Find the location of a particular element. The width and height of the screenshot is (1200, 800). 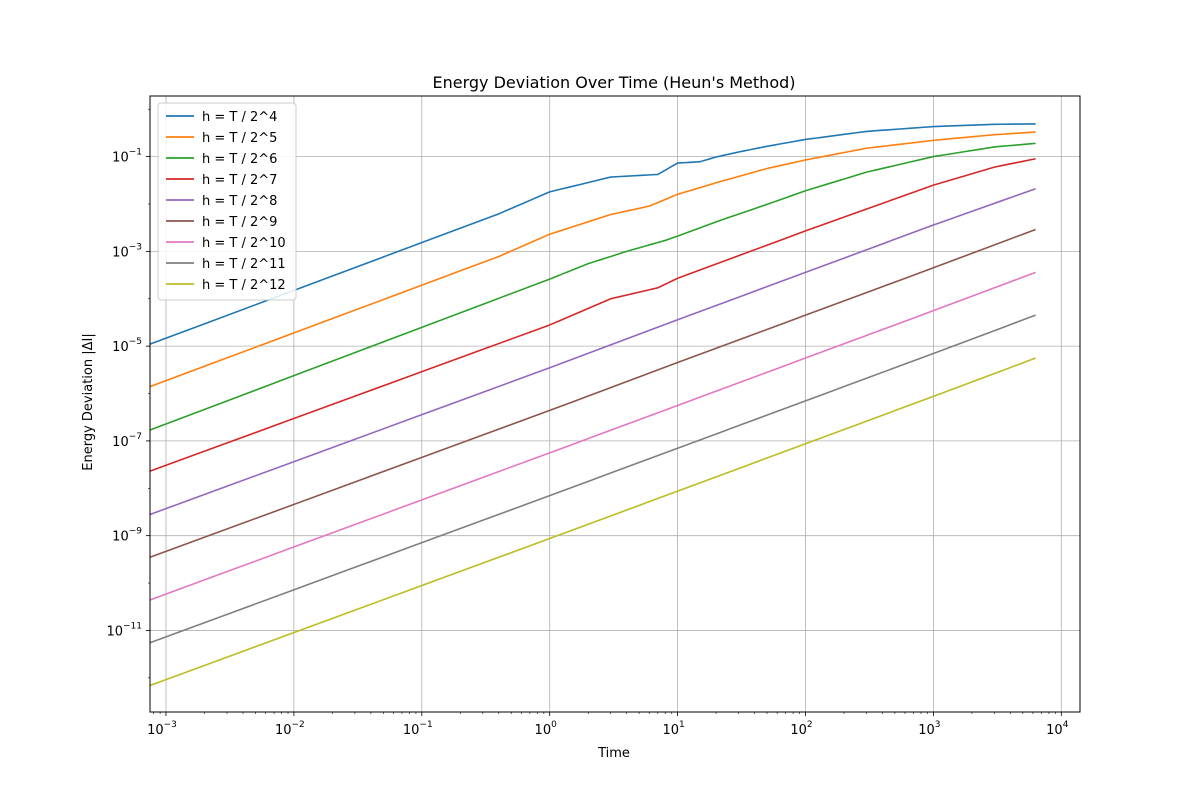

y-tick-label: 10⁻¹¹ is located at coordinates (124, 630).